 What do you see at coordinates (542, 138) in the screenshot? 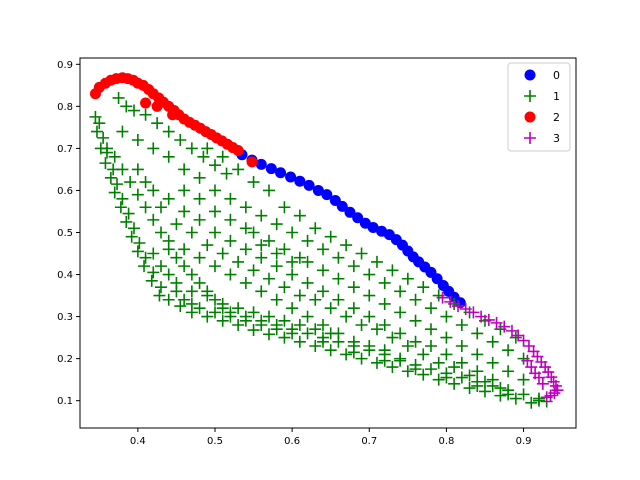
I see `legend-item-3: 3` at bounding box center [542, 138].